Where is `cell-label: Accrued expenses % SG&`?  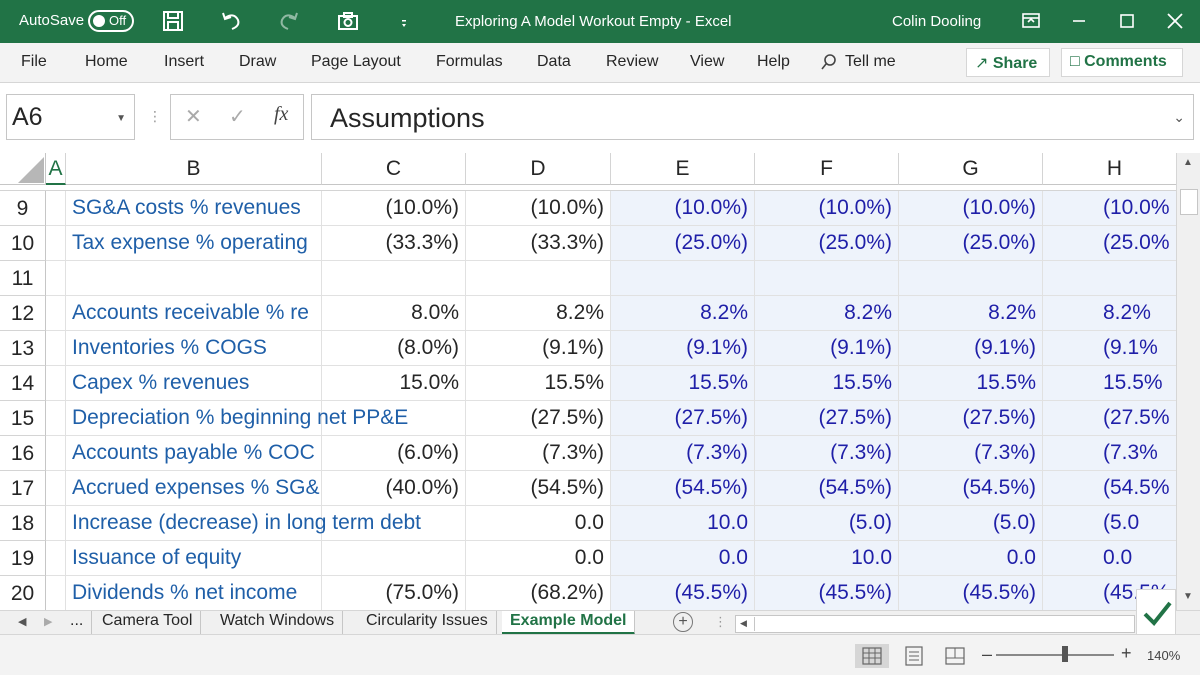
cell-label: Accrued expenses % SG& is located at coordinates (194, 488).